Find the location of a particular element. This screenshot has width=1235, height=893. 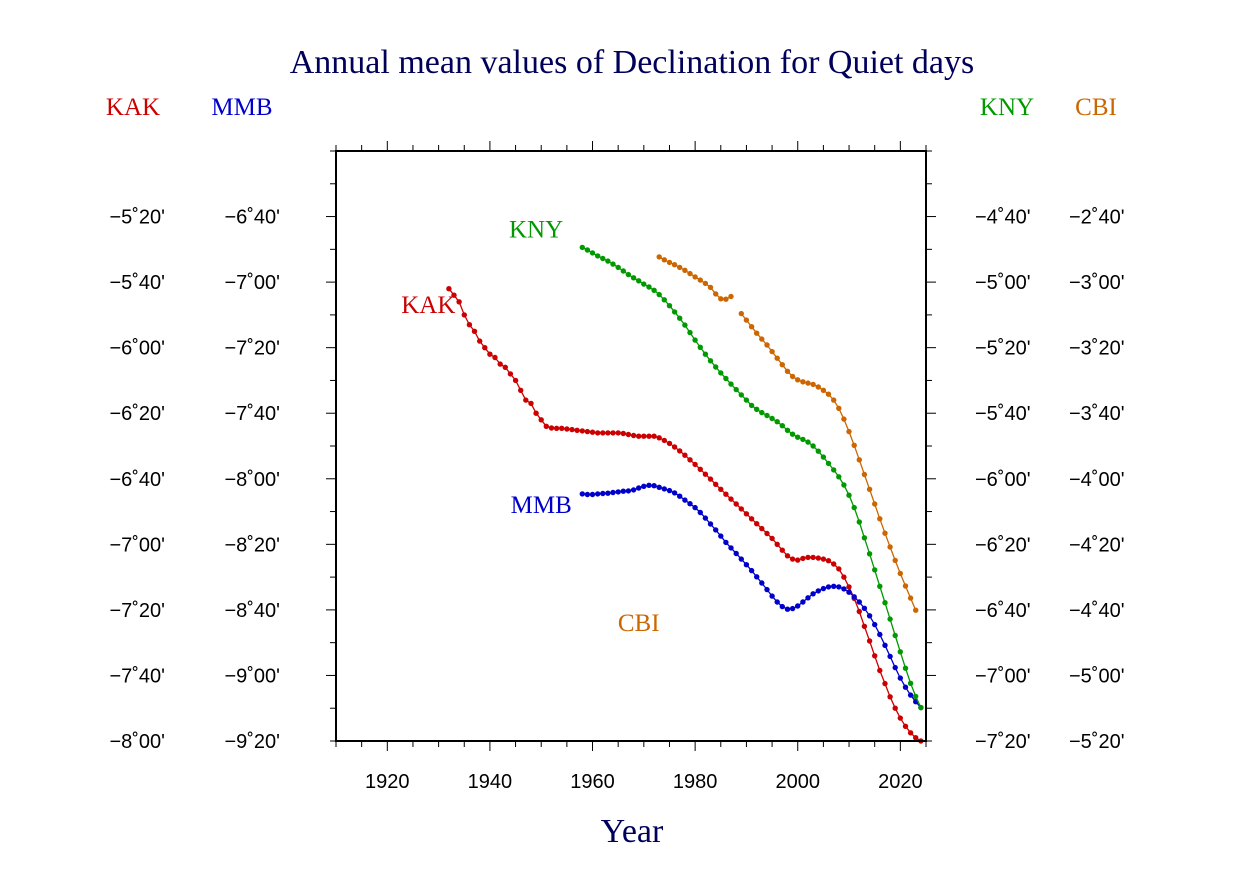

kny-series-label: KNY is located at coordinates (536, 230).